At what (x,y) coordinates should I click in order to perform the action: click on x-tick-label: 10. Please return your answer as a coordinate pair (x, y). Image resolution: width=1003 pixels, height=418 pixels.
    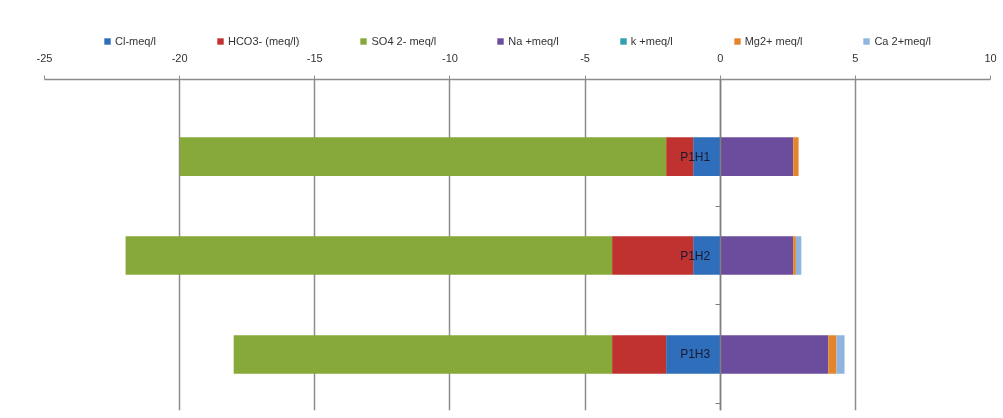
    Looking at the image, I should click on (990, 57).